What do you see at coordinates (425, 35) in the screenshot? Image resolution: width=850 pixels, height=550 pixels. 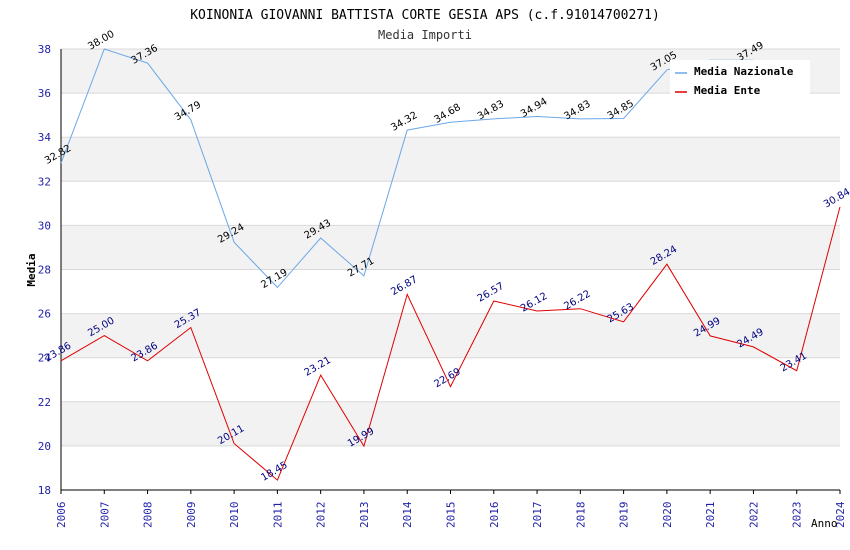 I see `chart-subtitle: Media Importi` at bounding box center [425, 35].